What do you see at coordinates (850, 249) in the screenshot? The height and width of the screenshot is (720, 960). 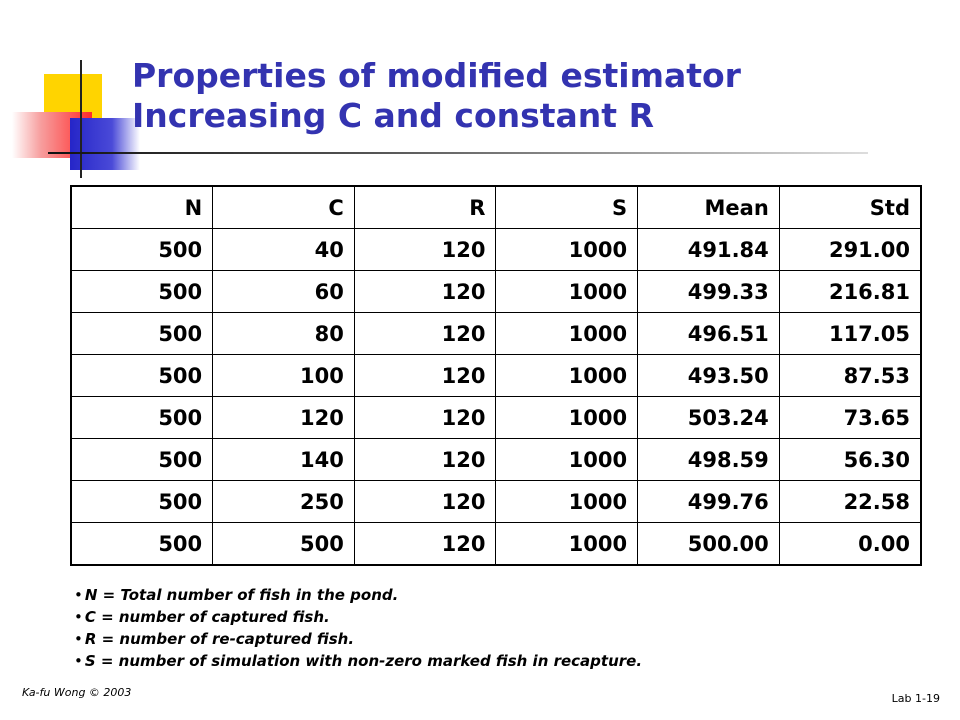 I see `cell-std: 291.00` at bounding box center [850, 249].